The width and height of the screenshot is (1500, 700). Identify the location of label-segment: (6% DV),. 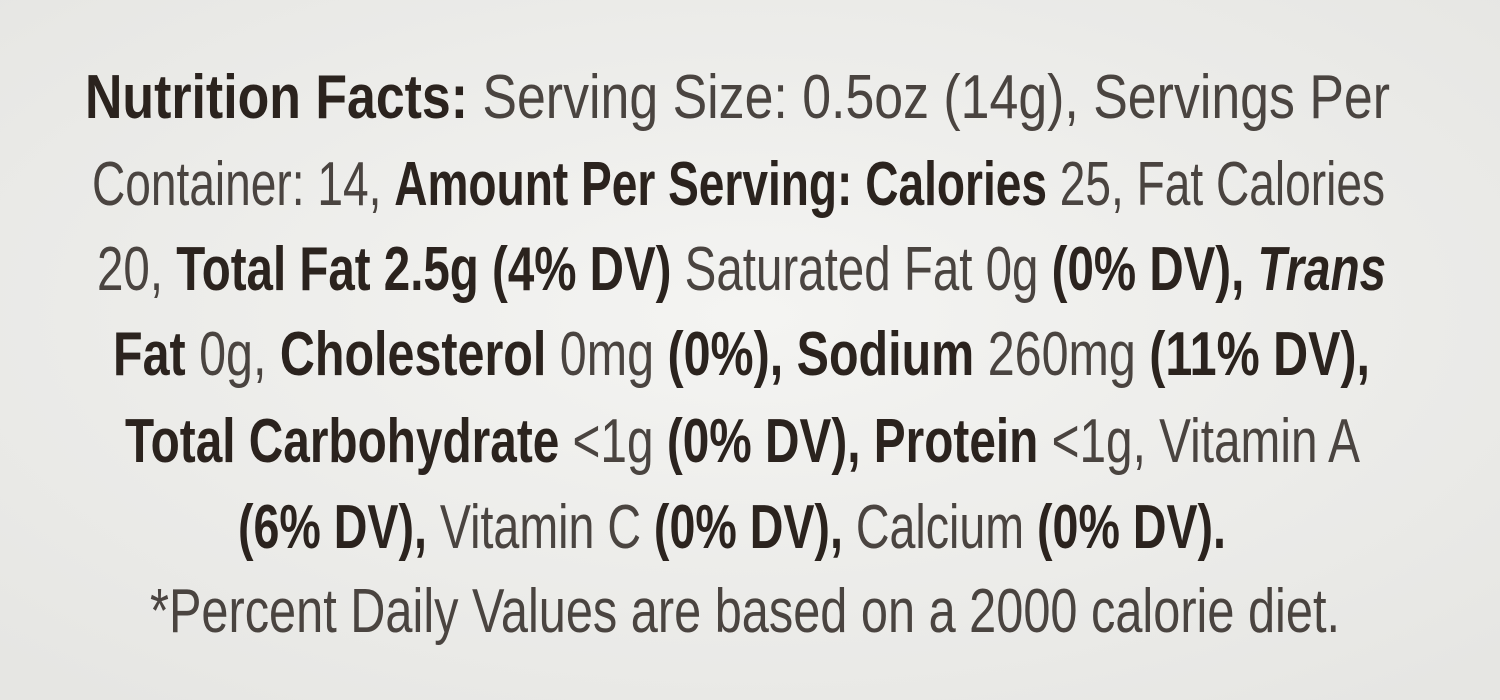
(332, 527).